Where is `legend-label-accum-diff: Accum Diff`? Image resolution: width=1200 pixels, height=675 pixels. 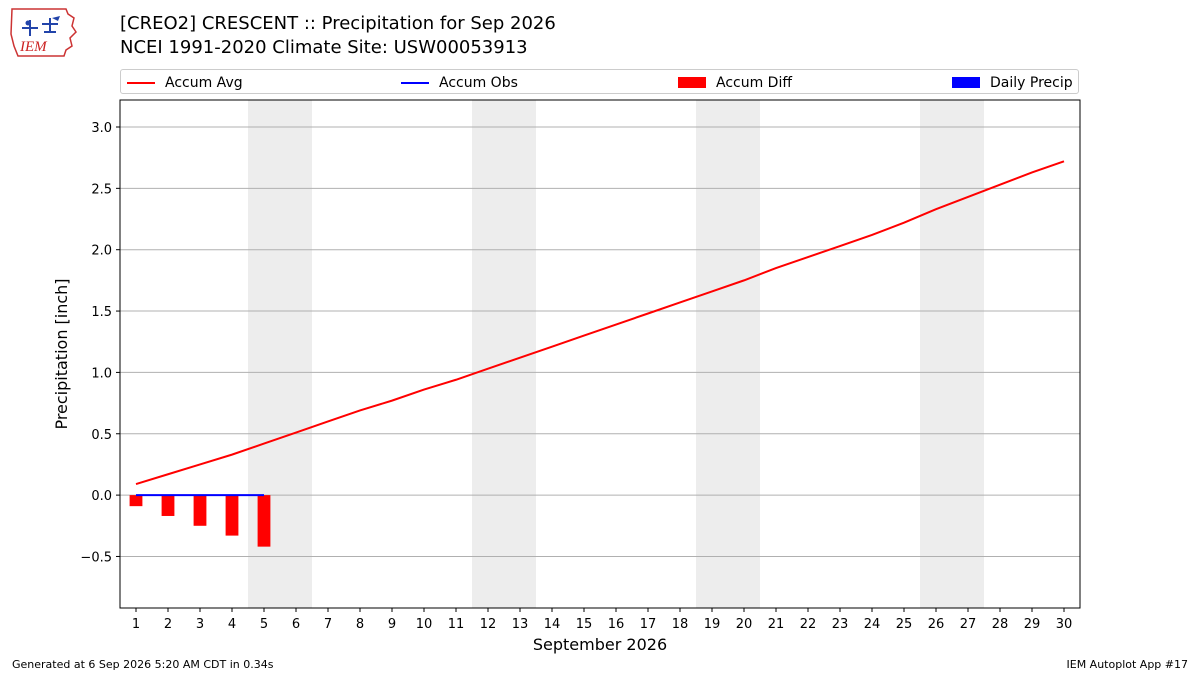
legend-label-accum-diff: Accum Diff is located at coordinates (754, 82).